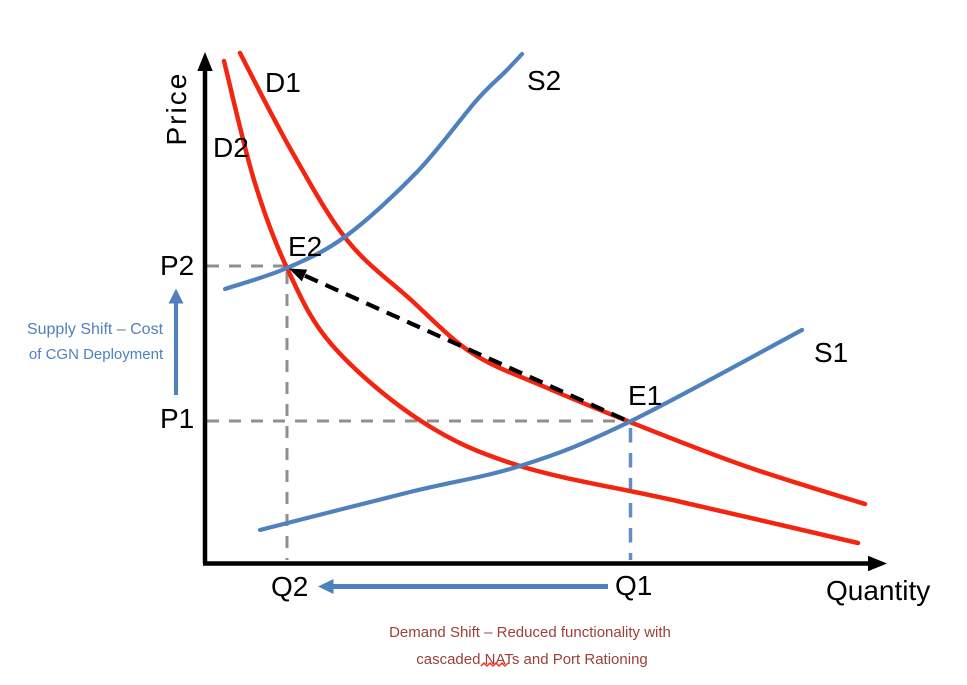  I want to click on svg-text: S2, so click(544, 80).